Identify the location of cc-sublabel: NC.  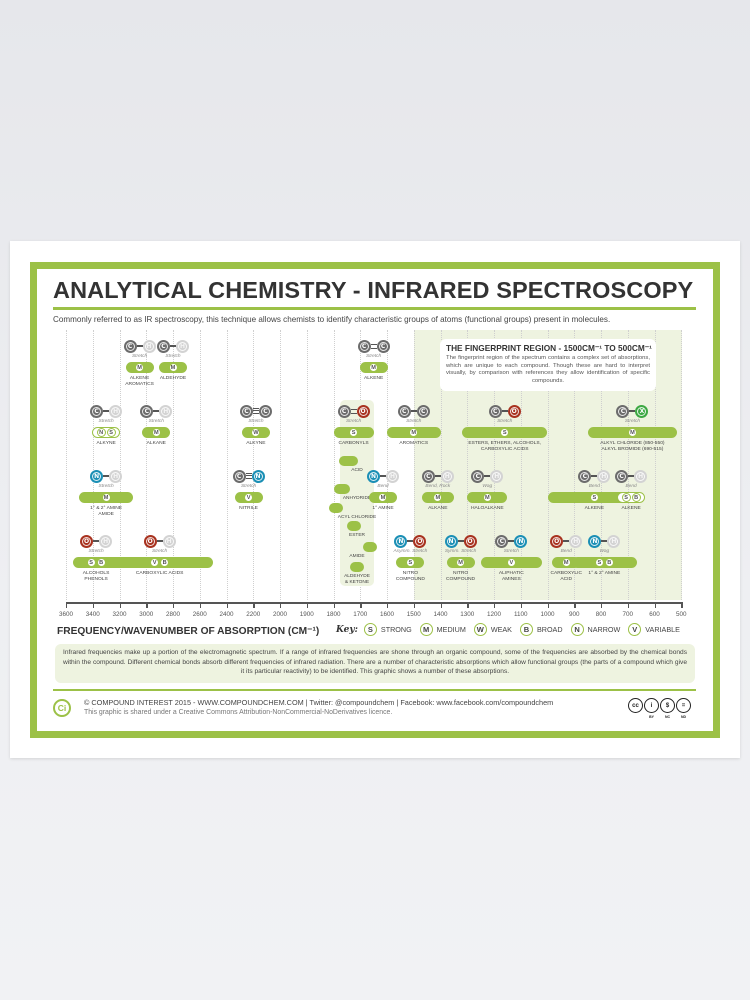
(667, 717).